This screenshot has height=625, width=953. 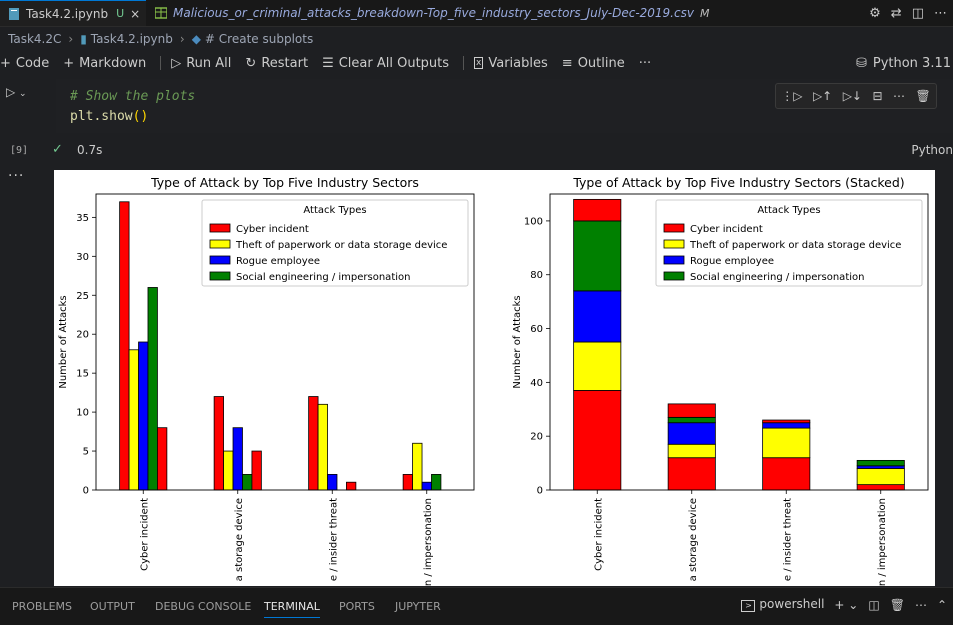 I want to click on divider, so click(x=464, y=63).